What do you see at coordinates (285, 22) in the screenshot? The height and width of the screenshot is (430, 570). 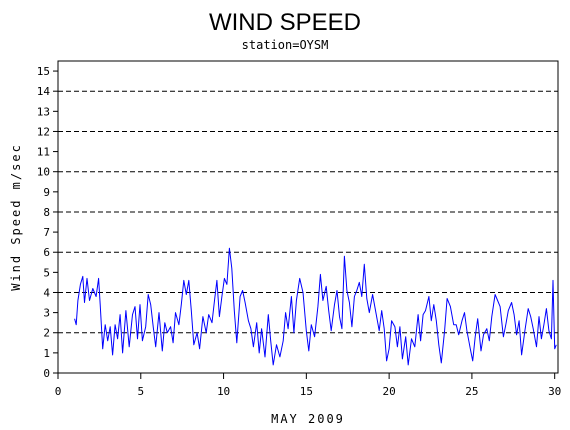 I see `chart-title: WIND SPEED` at bounding box center [285, 22].